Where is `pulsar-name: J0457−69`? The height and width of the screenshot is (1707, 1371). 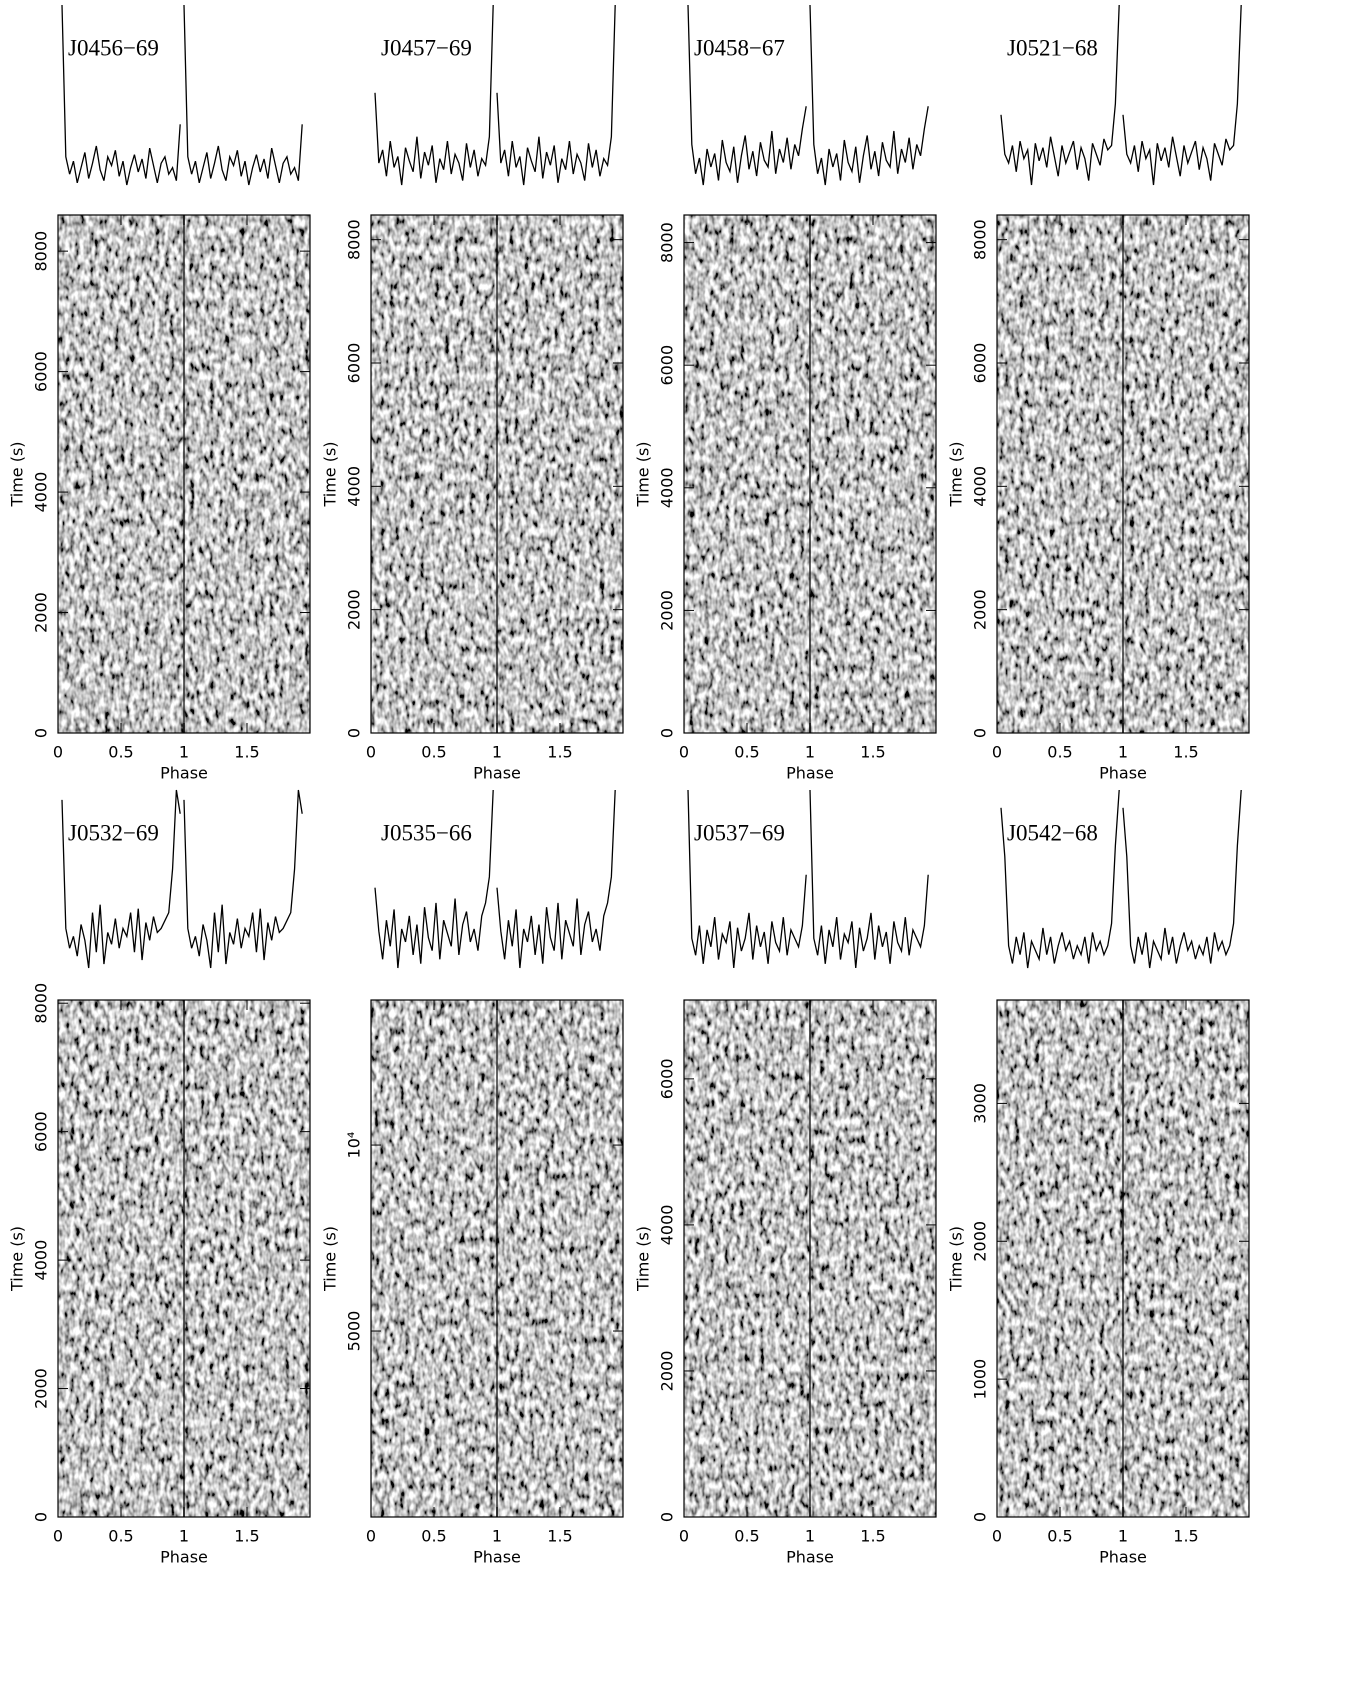
pulsar-name: J0457−69 is located at coordinates (426, 47).